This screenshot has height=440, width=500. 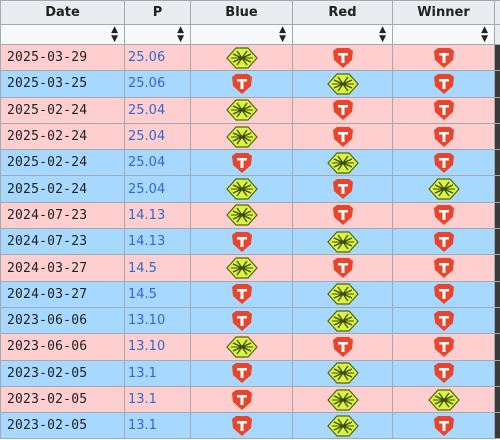 I want to click on table-row: 2023-06-06 13.10, so click(x=250, y=347).